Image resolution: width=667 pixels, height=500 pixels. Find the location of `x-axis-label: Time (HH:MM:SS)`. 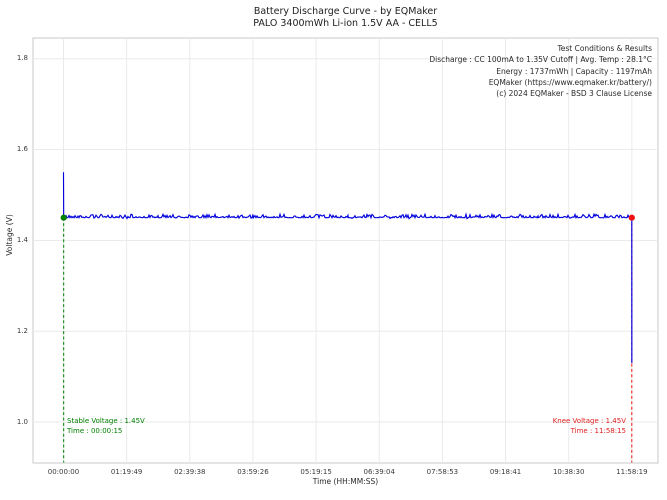

x-axis-label: Time (HH:MM:SS) is located at coordinates (345, 481).